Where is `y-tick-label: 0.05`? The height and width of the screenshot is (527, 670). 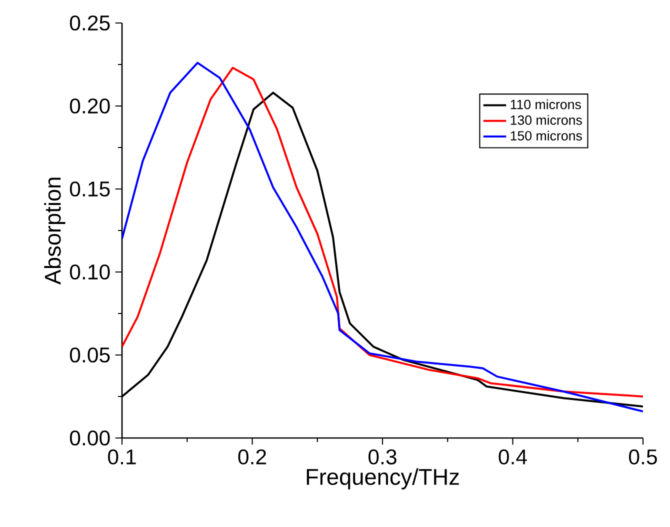
y-tick-label: 0.05 is located at coordinates (90, 355).